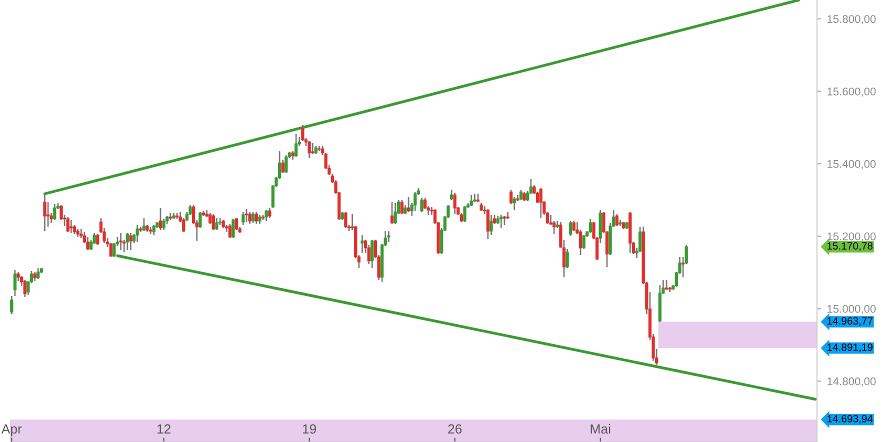 The image size is (886, 442). What do you see at coordinates (852, 382) in the screenshot?
I see `y-tick-label: 14.800,00` at bounding box center [852, 382].